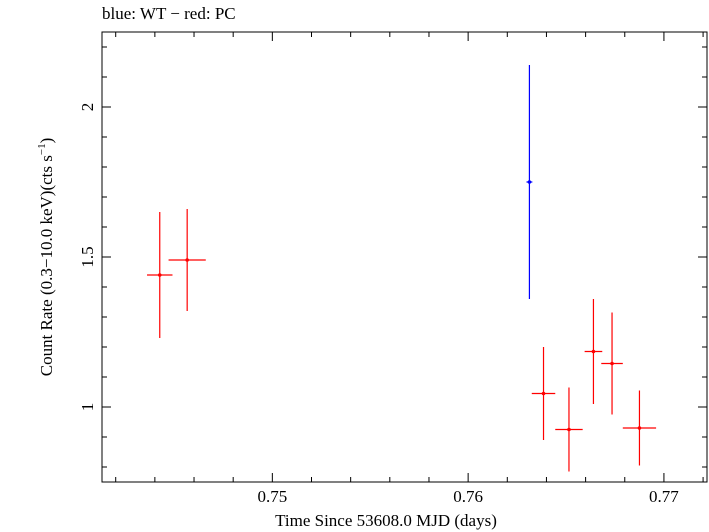  What do you see at coordinates (272, 496) in the screenshot?
I see `x-tick-label: 0.75` at bounding box center [272, 496].